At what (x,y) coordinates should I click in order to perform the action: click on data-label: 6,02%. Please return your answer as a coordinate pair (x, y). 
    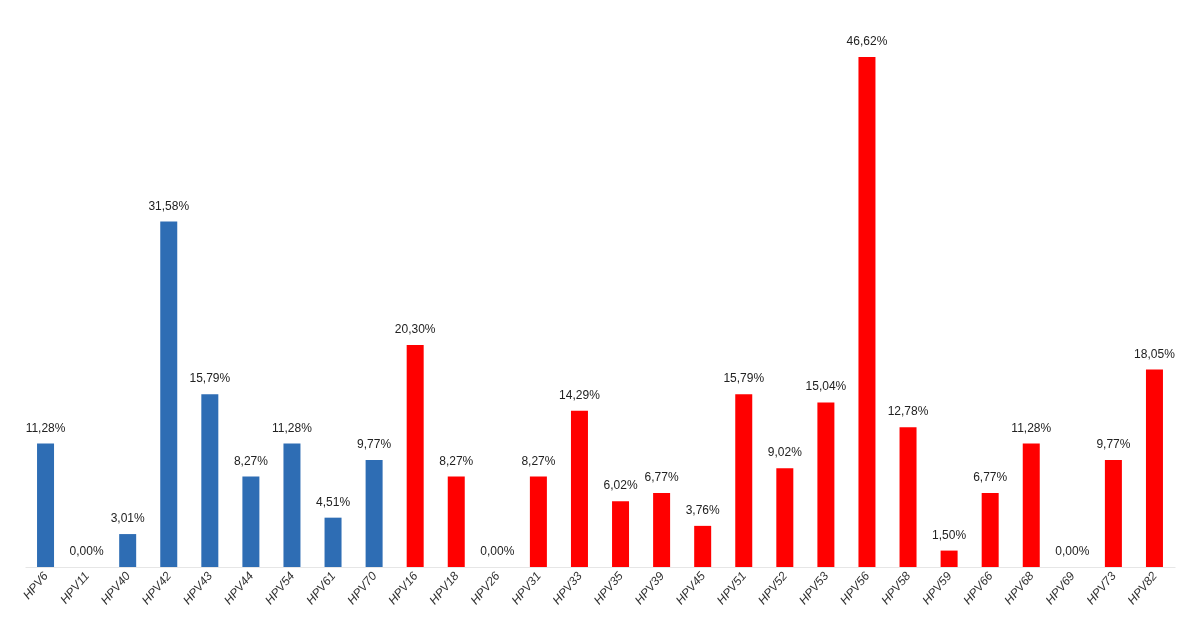
    Looking at the image, I should click on (620, 485).